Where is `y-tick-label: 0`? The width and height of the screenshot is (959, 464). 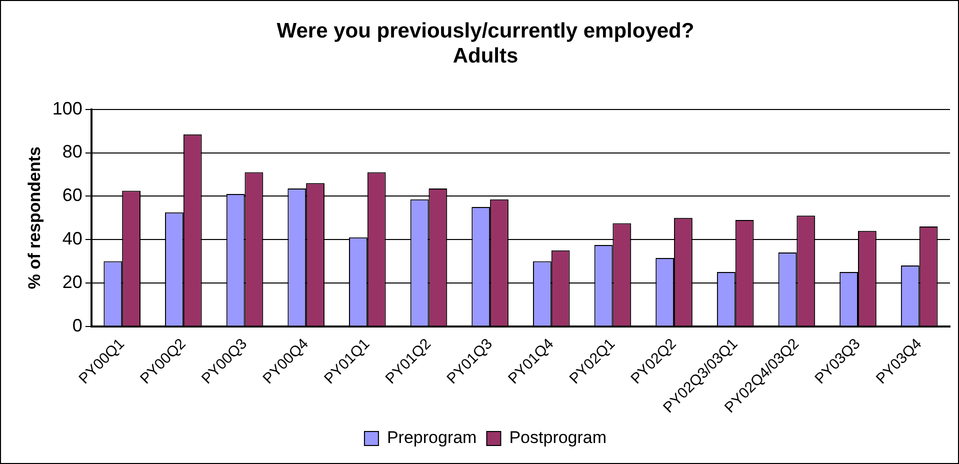
y-tick-label: 0 is located at coordinates (77, 325).